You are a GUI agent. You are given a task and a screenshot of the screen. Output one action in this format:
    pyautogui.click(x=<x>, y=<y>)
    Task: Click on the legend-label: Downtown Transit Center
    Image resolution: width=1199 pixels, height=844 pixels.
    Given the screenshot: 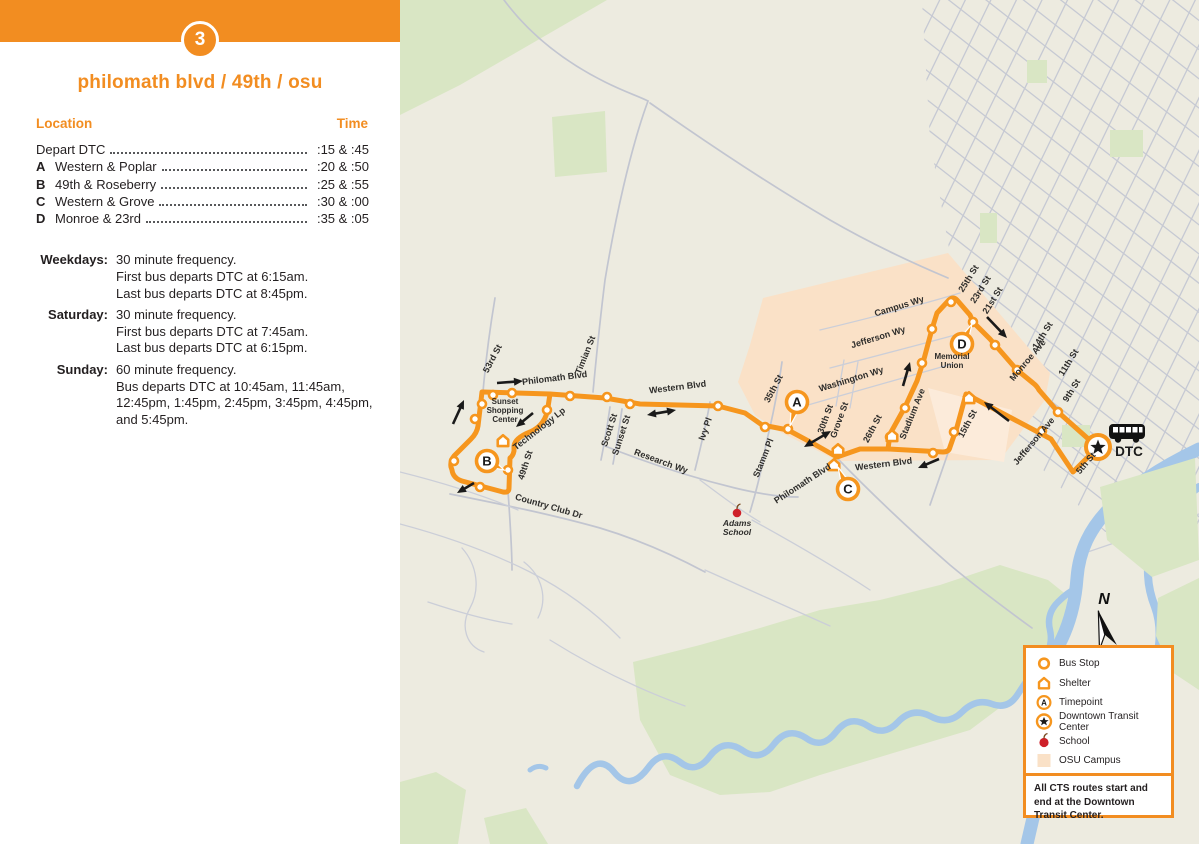 What is the action you would take?
    pyautogui.click(x=1099, y=721)
    